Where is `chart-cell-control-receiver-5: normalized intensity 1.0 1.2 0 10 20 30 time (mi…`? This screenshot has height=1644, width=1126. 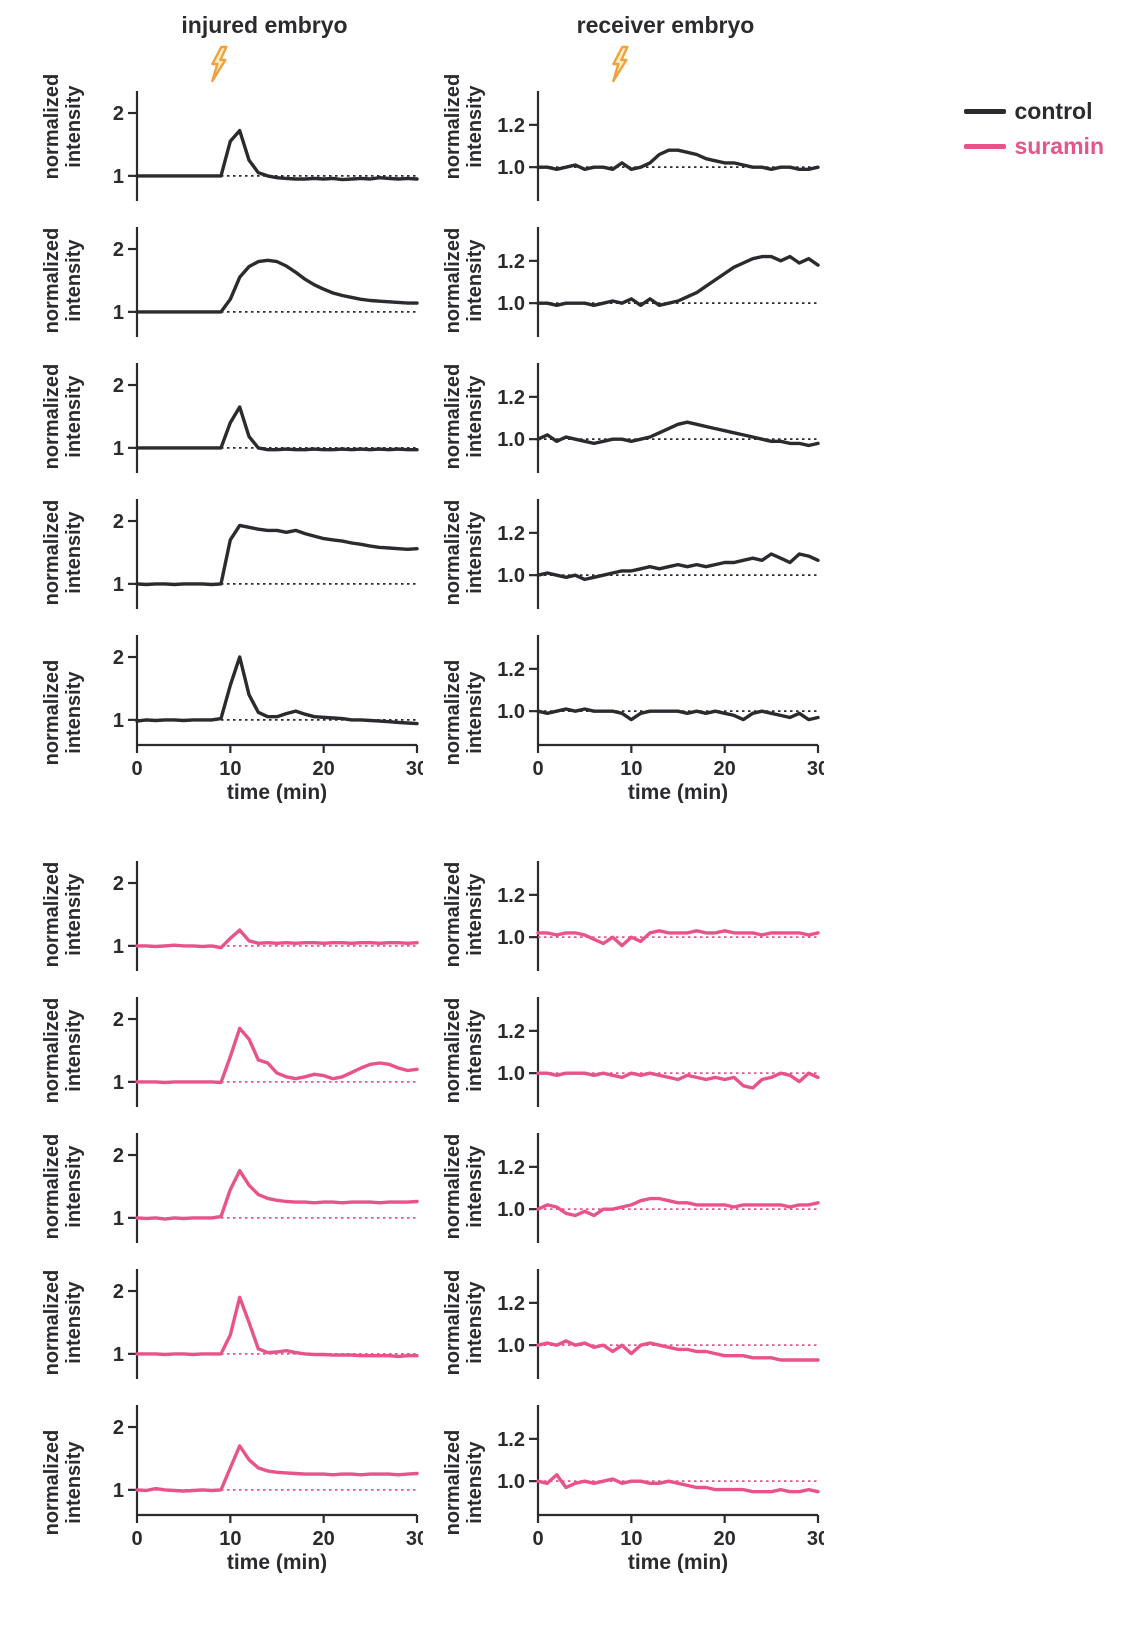
chart-cell-control-receiver-5: normalized intensity 1.0 1.2 0 10 20 30 time (mi… is located at coordinates (630, 713).